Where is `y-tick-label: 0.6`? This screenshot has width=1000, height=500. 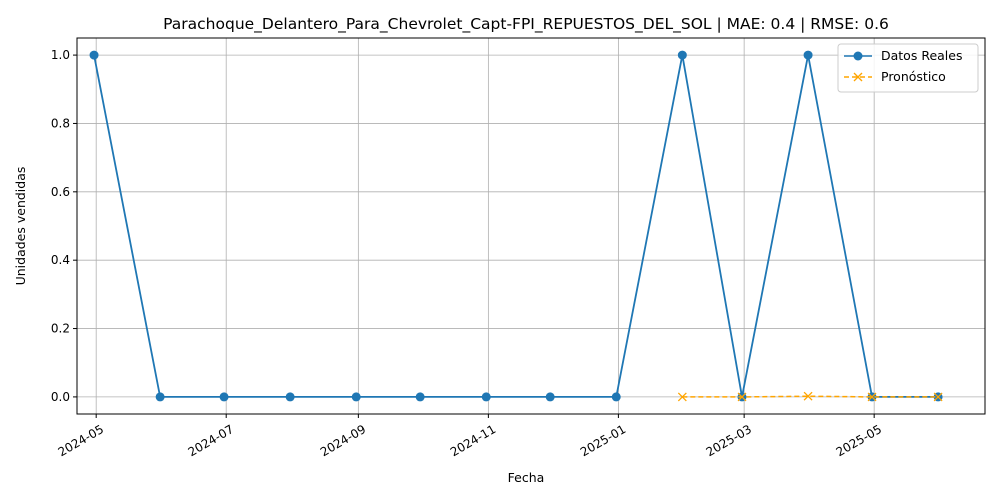 y-tick-label: 0.6 is located at coordinates (60, 192).